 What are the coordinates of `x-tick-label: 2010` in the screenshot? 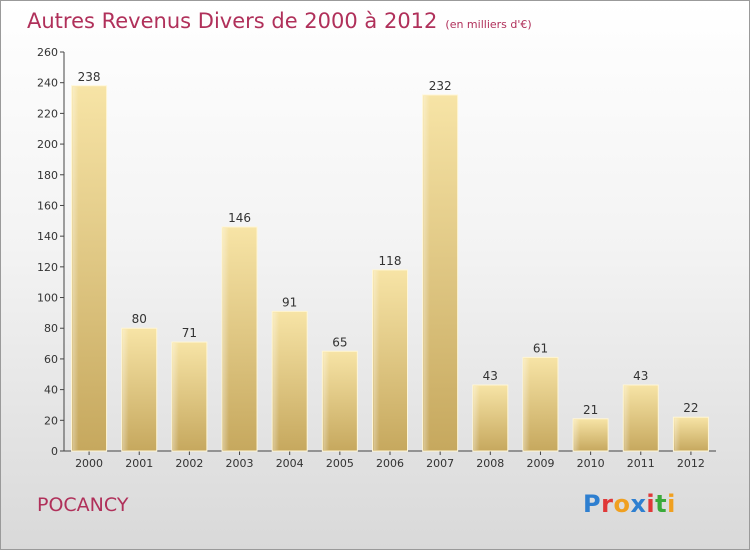 It's located at (591, 463).